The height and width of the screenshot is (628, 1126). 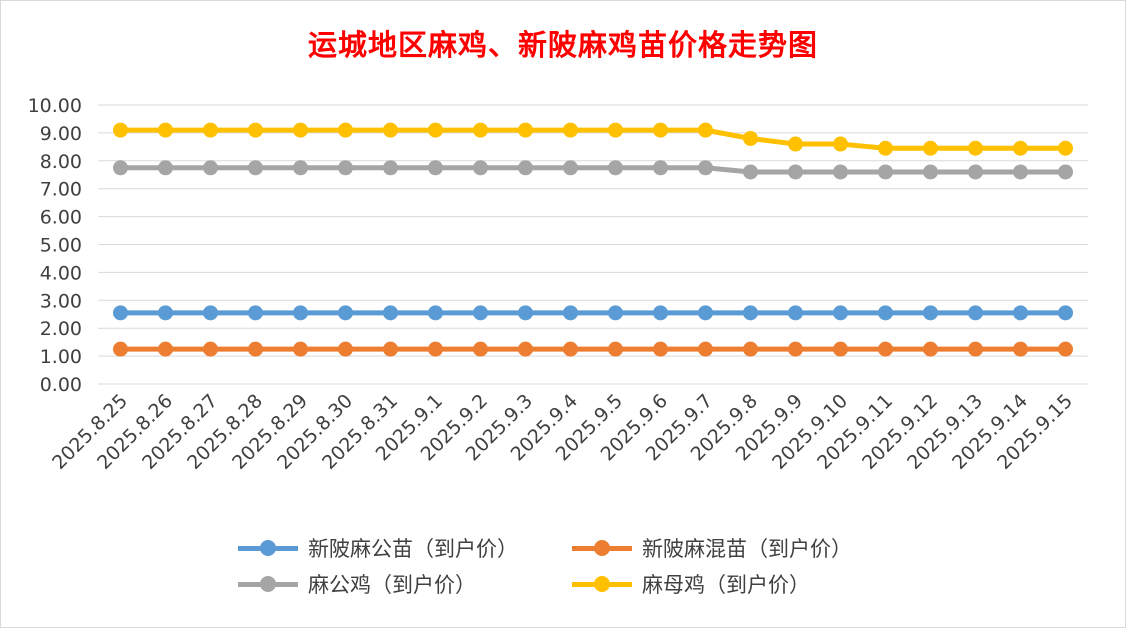 I want to click on y-tick-label: 0.00, so click(x=61, y=385).